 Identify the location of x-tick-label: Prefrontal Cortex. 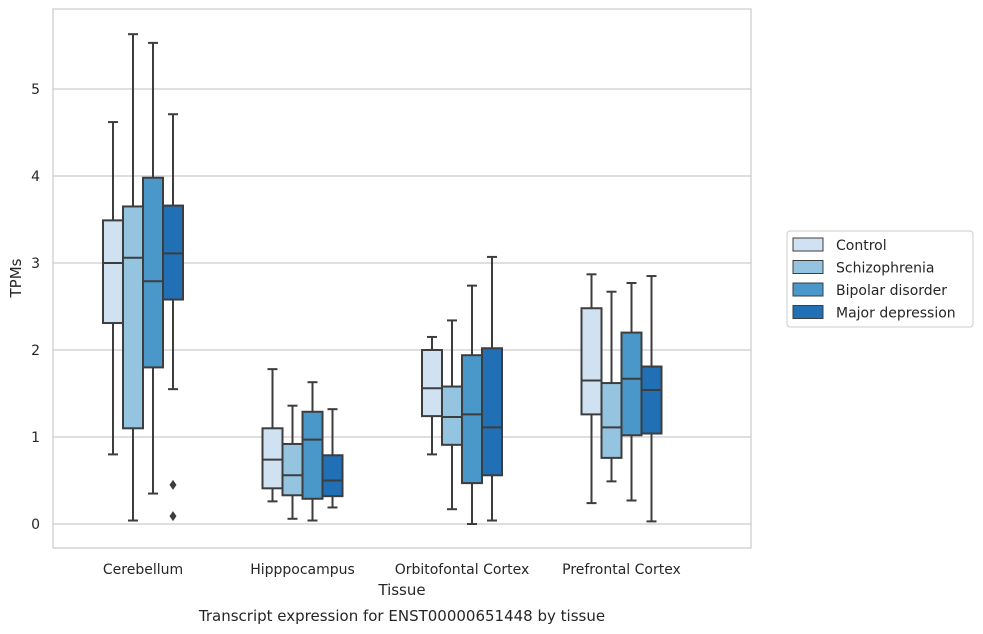
(621, 570).